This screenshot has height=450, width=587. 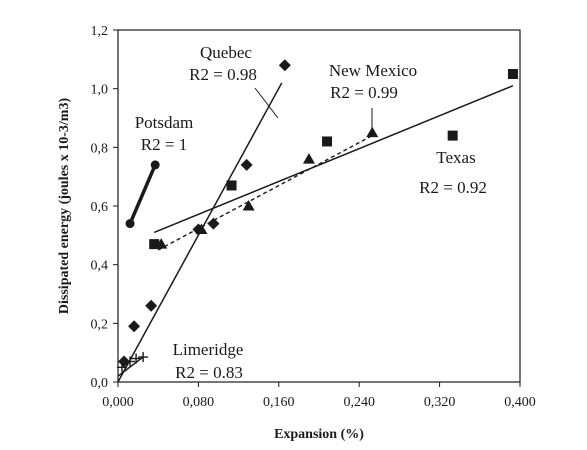 I want to click on x-tick-label: 0,080, so click(x=199, y=402).